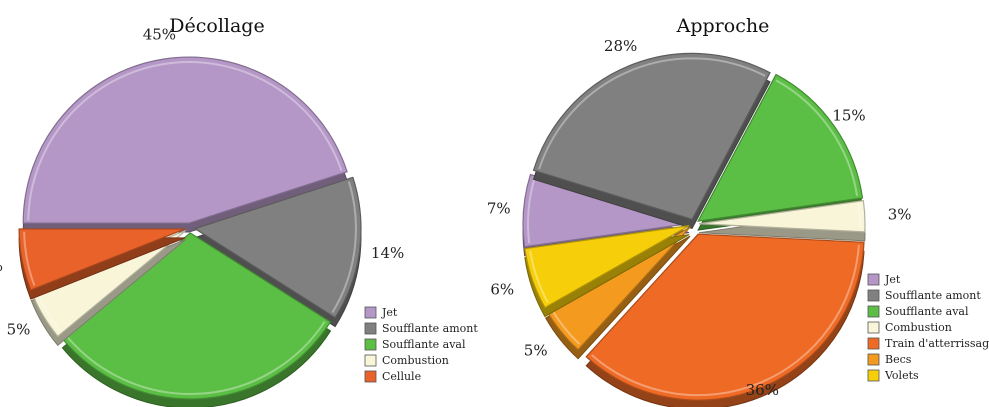 The height and width of the screenshot is (407, 989). What do you see at coordinates (159, 35) in the screenshot?
I see `slice-label: 45%` at bounding box center [159, 35].